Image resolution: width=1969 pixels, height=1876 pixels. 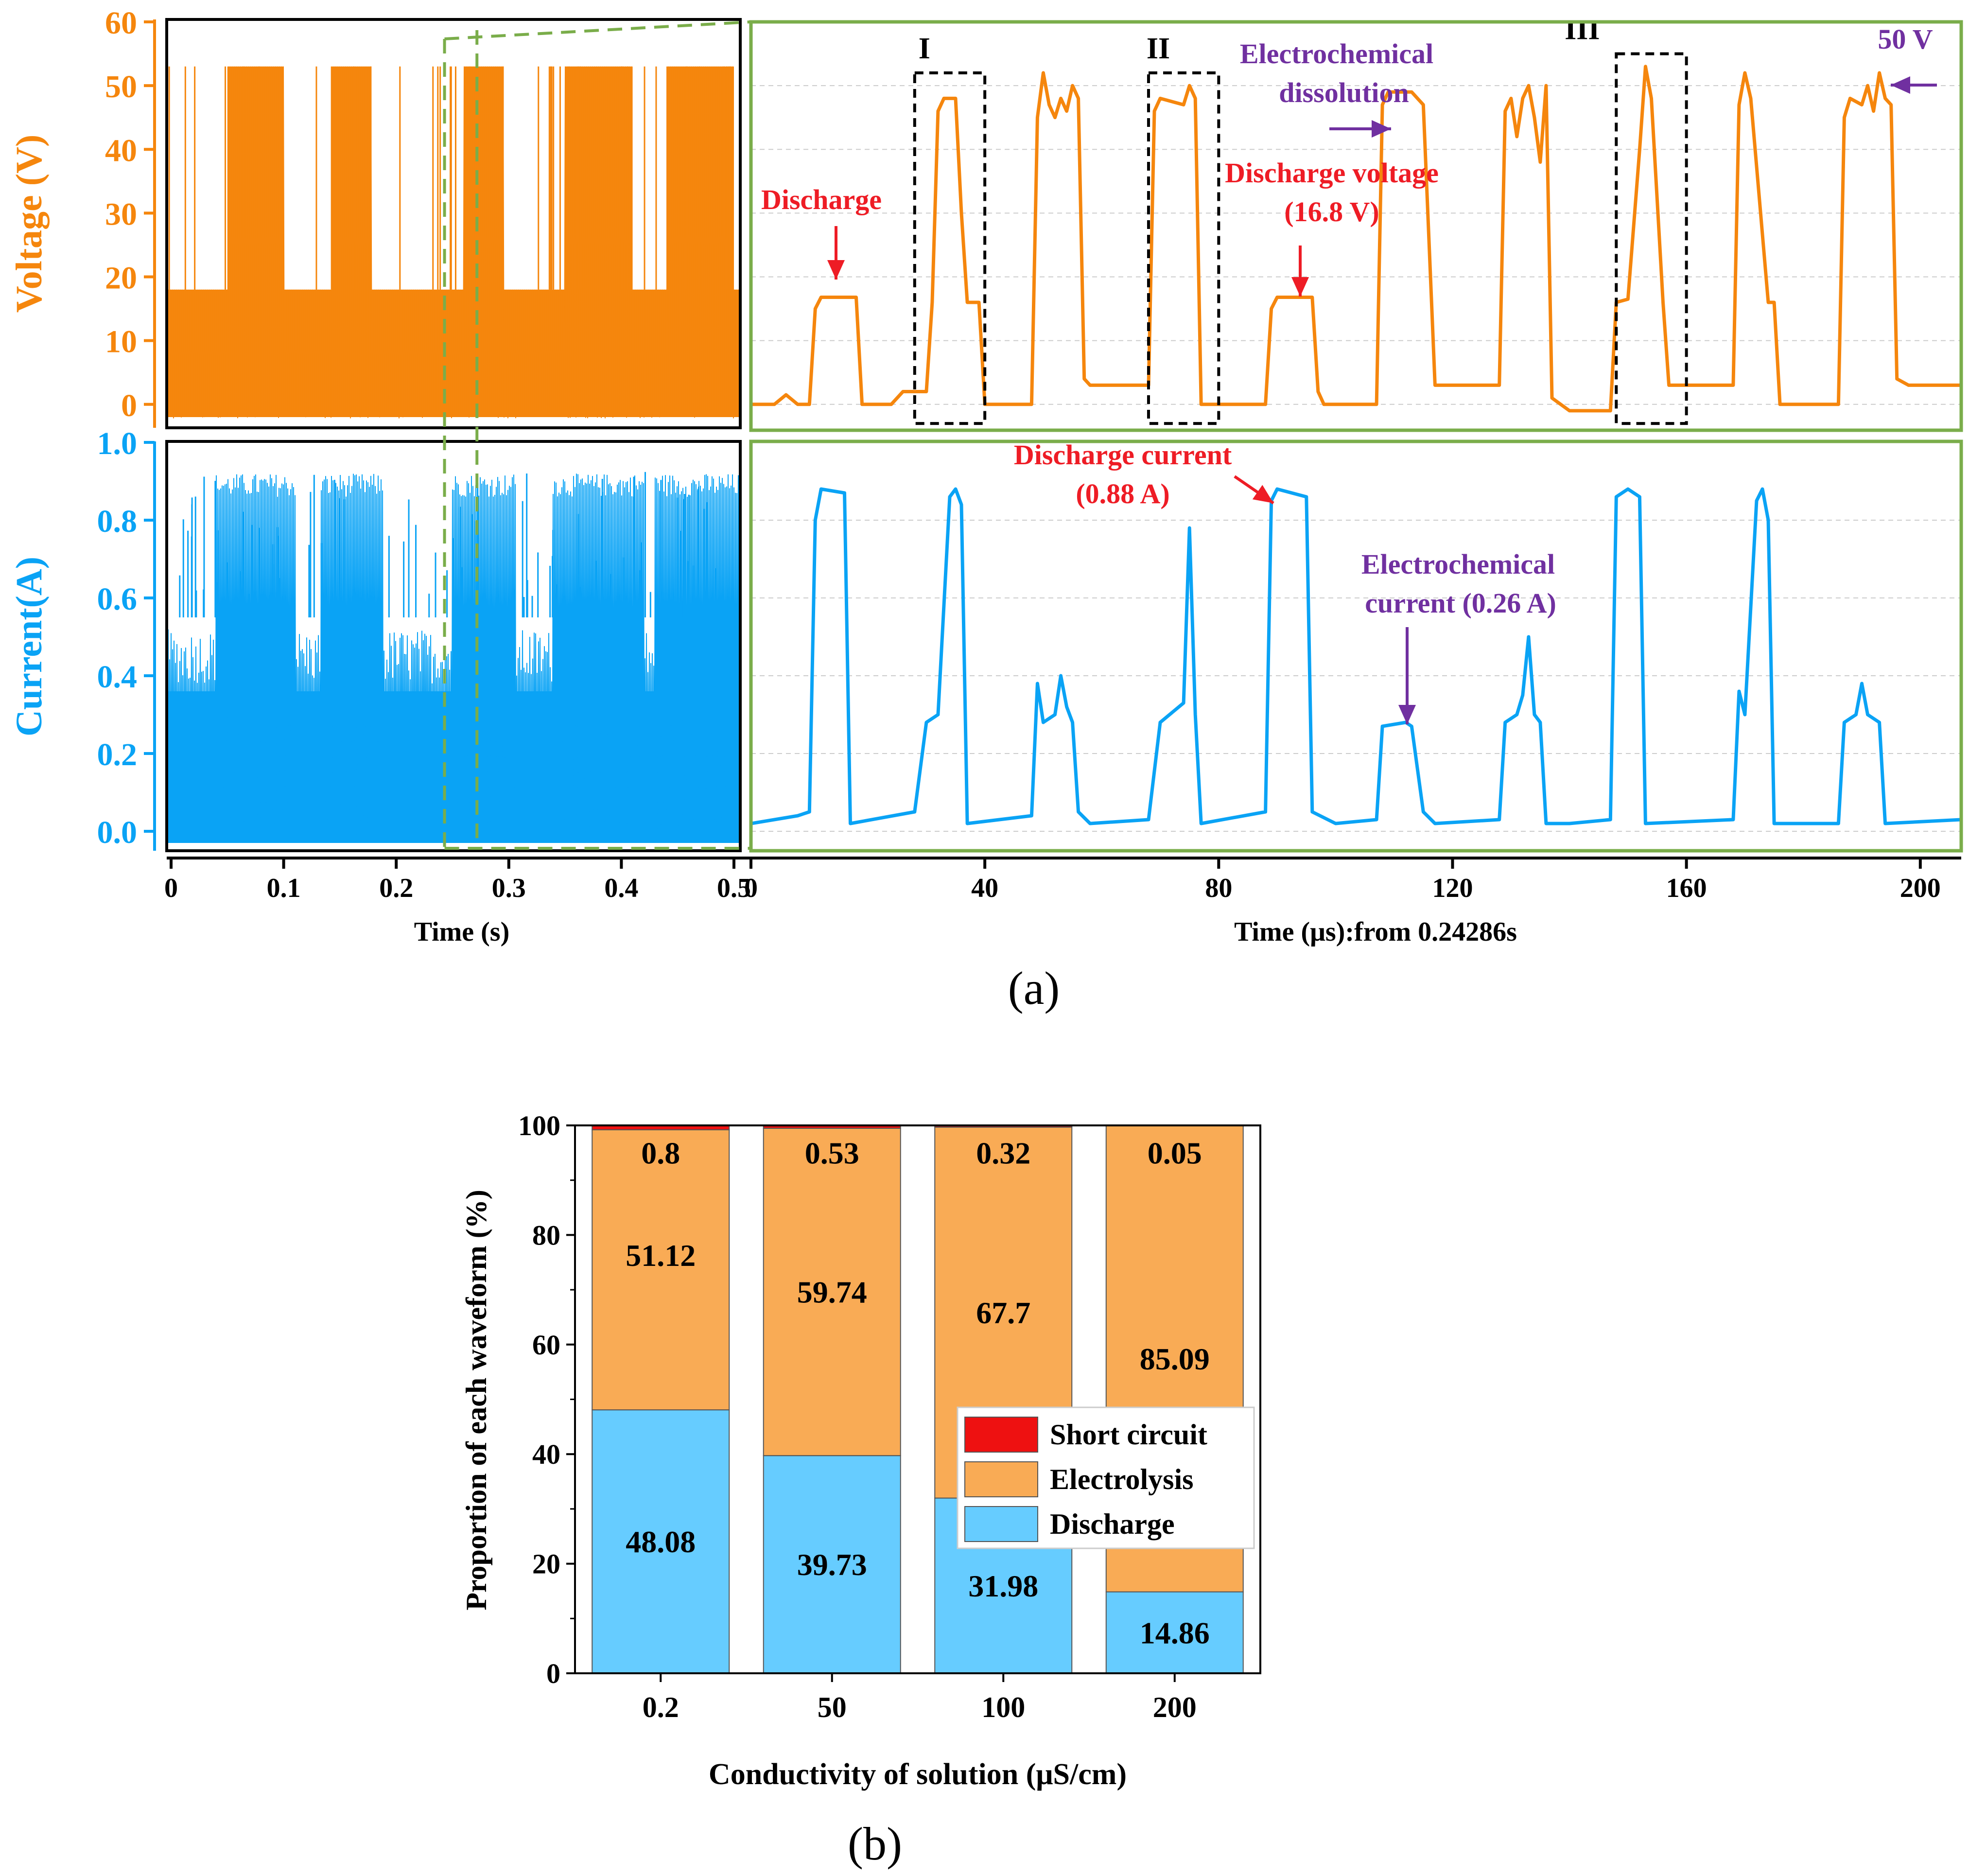 I want to click on voltage-y-axis-title: Voltage (V), so click(x=29, y=224).